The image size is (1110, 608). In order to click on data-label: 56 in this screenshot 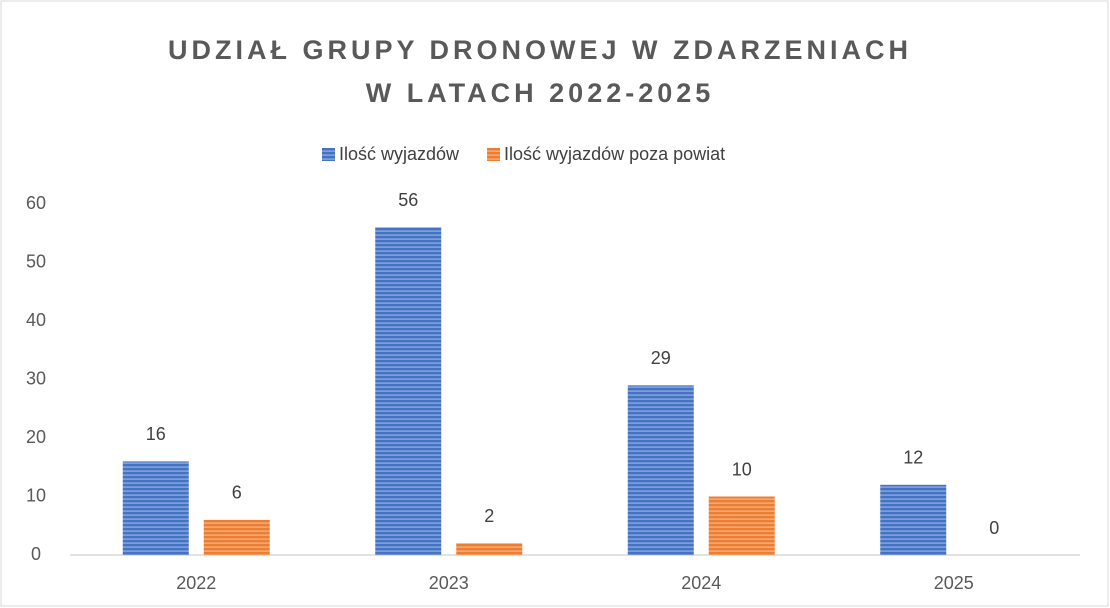, I will do `click(408, 200)`.